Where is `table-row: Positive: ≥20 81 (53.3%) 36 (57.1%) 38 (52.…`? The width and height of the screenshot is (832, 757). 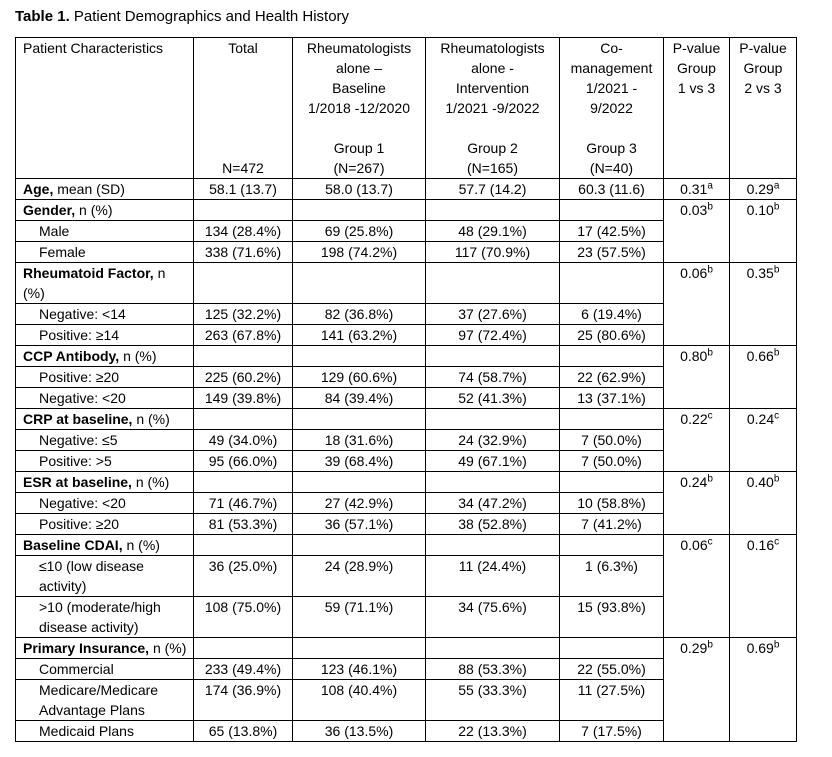
table-row: Positive: ≥20 81 (53.3%) 36 (57.1%) 38 (52.… is located at coordinates (406, 524).